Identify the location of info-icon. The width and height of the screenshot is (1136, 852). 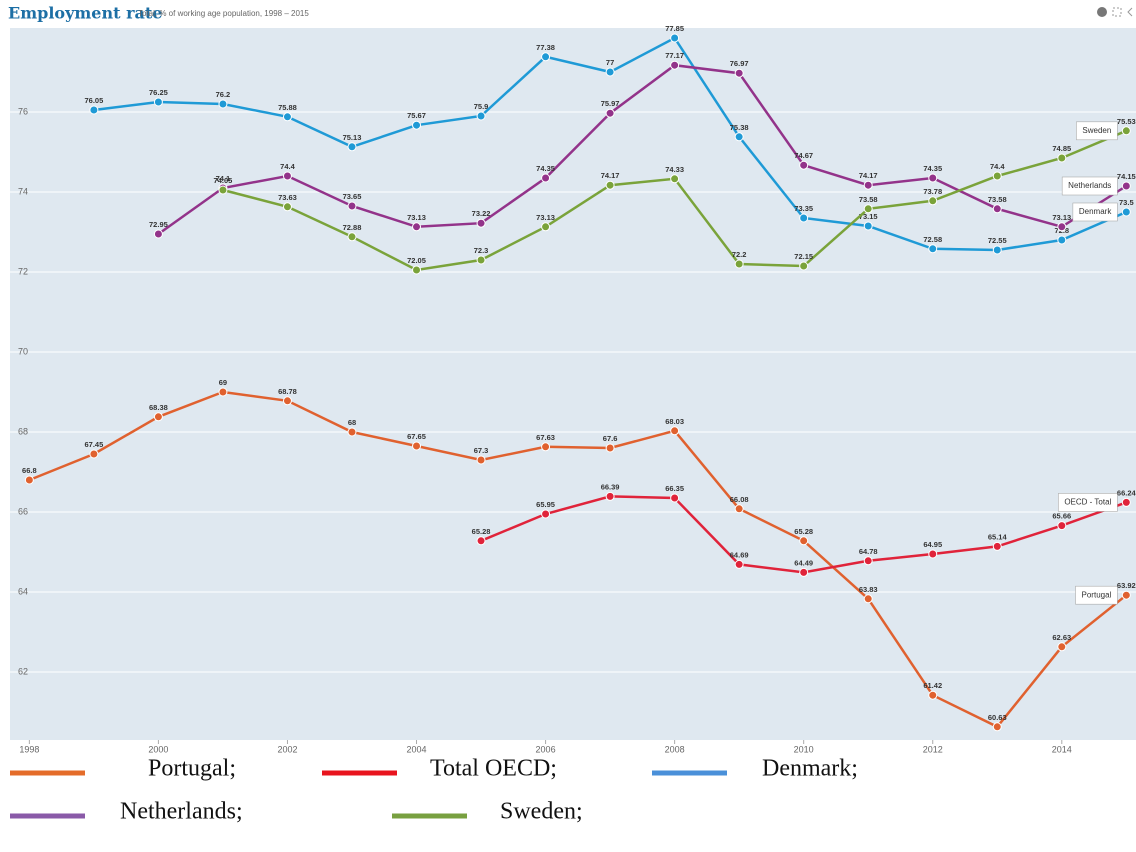
(1102, 12).